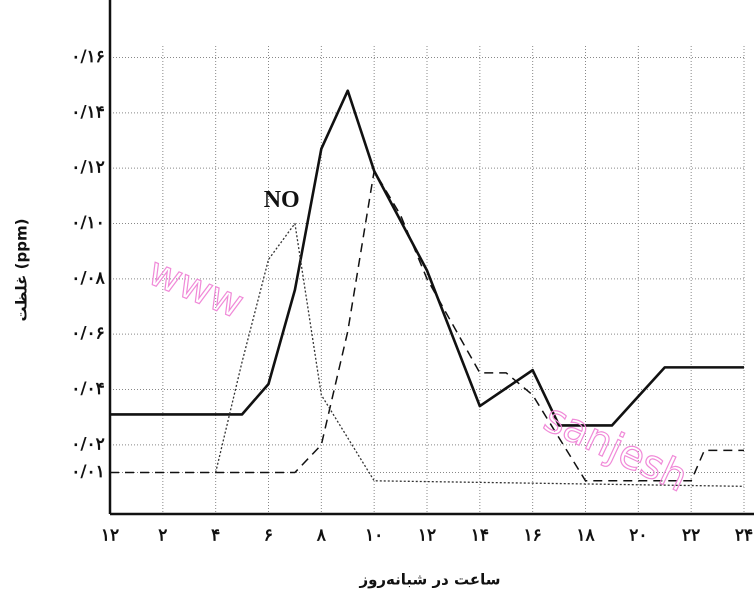 The height and width of the screenshot is (596, 755). Describe the element at coordinates (321, 536) in the screenshot. I see `x-tick-label: ۸` at that location.